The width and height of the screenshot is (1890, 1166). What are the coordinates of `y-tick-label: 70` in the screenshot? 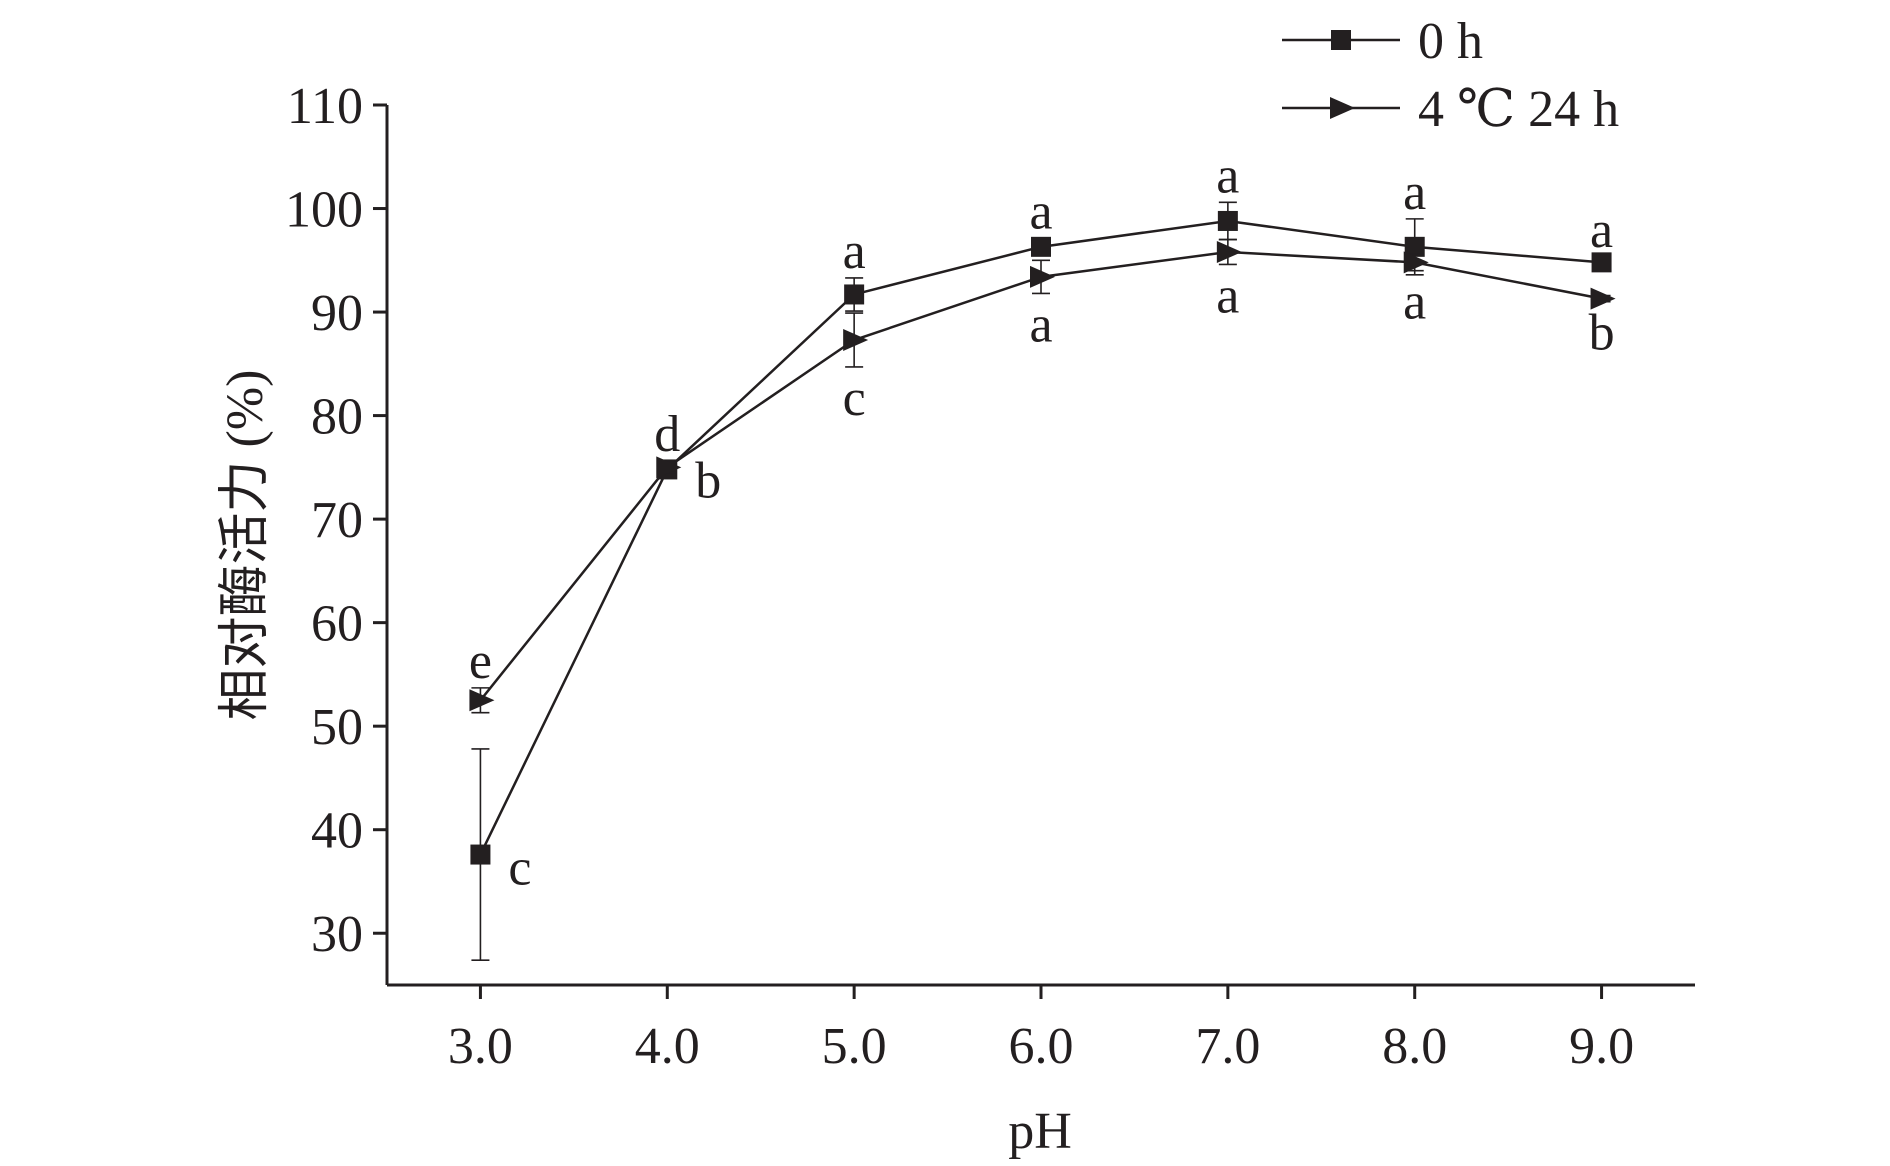 It's located at (337, 520).